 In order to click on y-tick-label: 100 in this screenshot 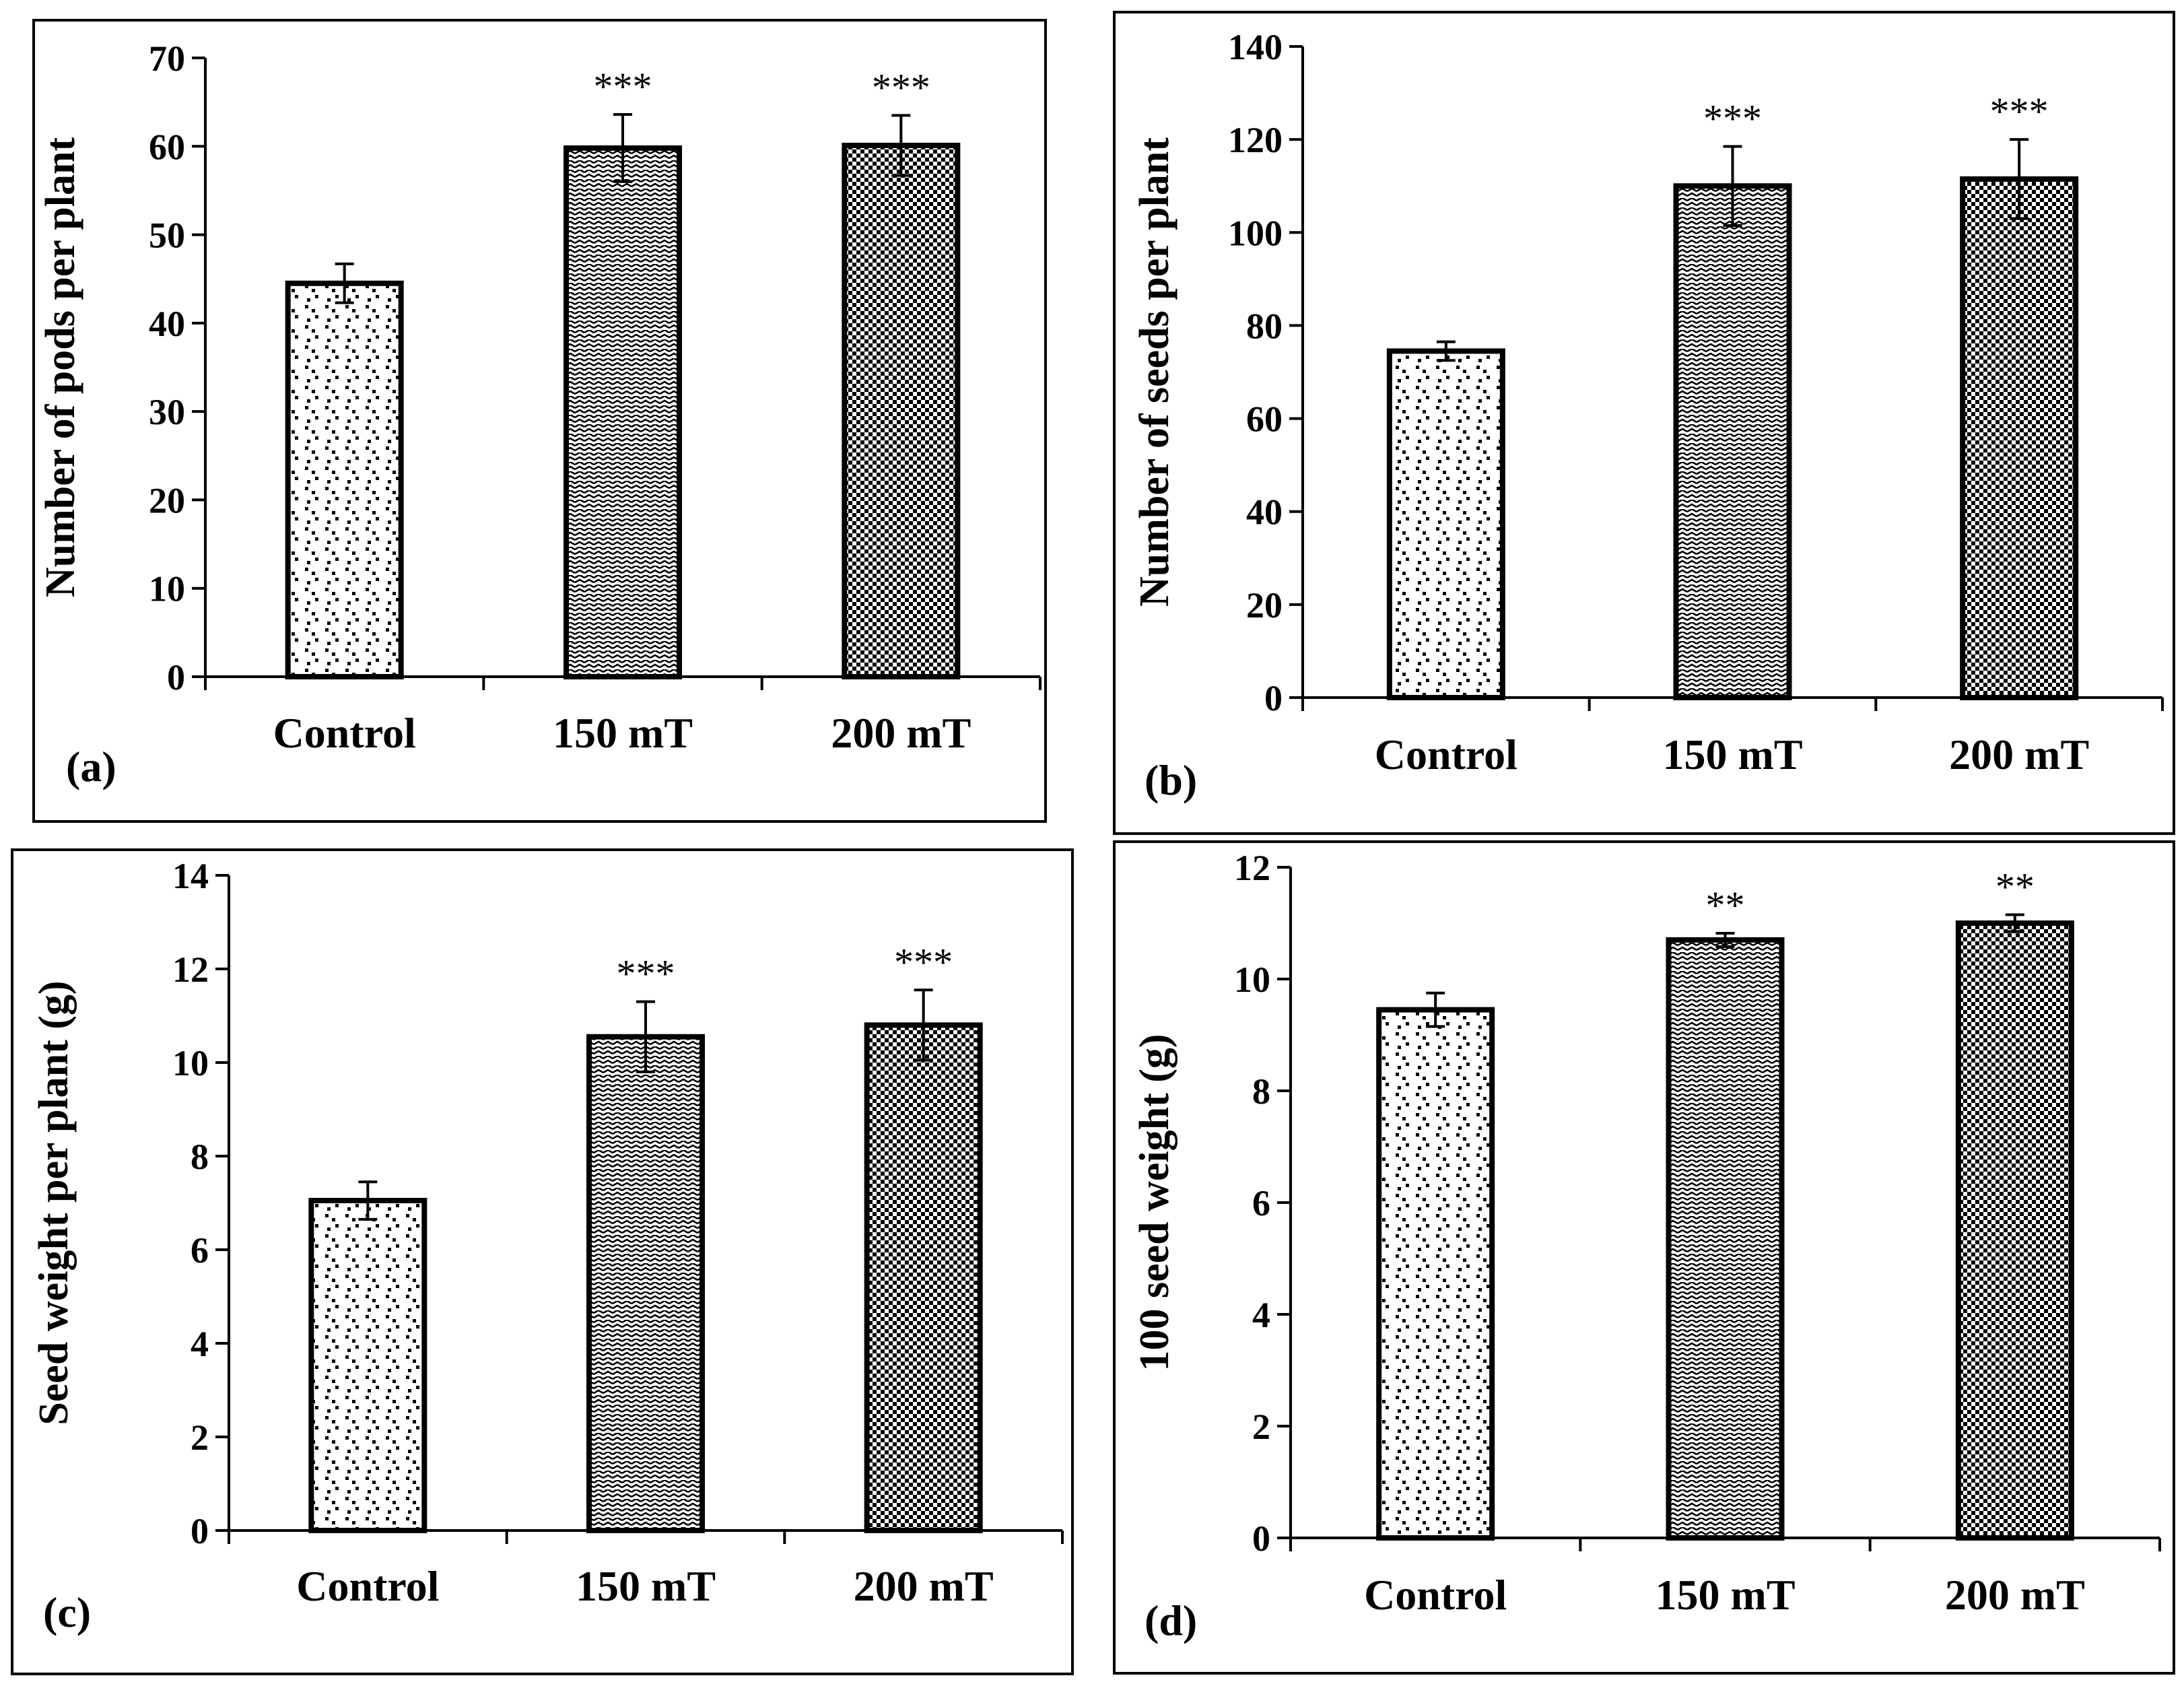, I will do `click(1255, 233)`.